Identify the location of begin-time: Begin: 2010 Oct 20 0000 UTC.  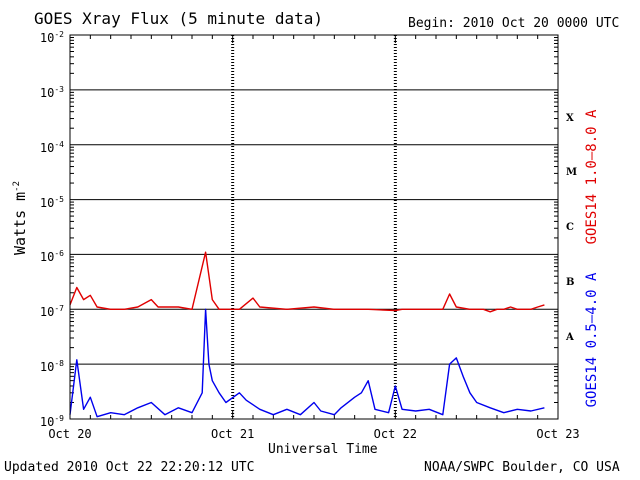
(514, 23).